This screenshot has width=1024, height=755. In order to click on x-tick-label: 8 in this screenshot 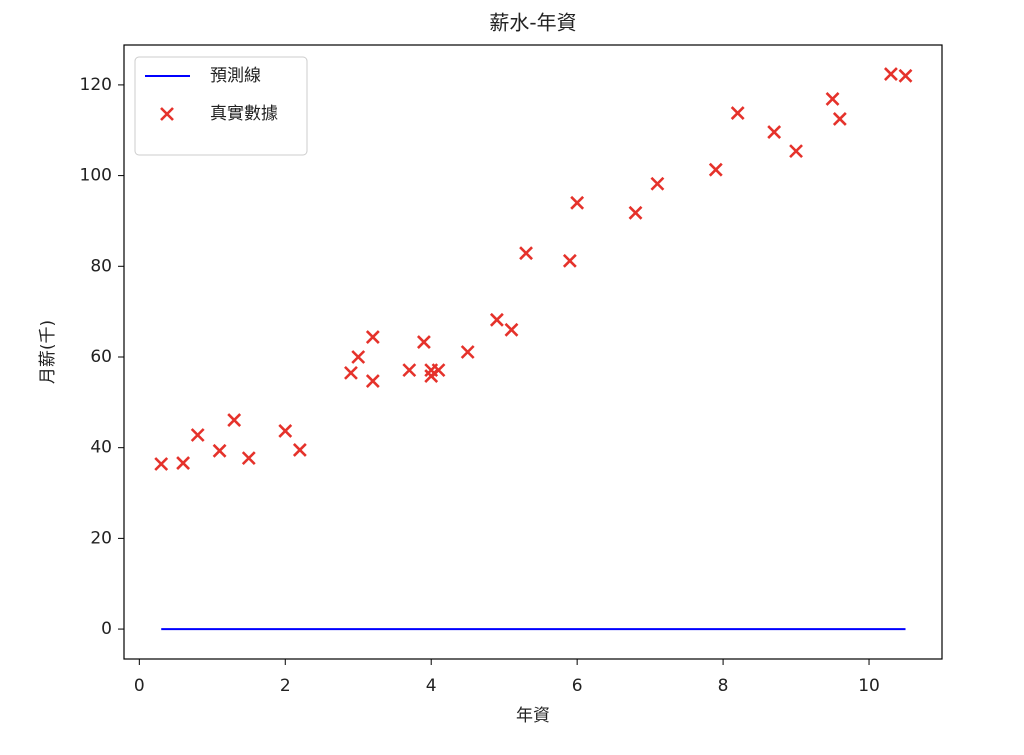, I will do `click(723, 686)`.